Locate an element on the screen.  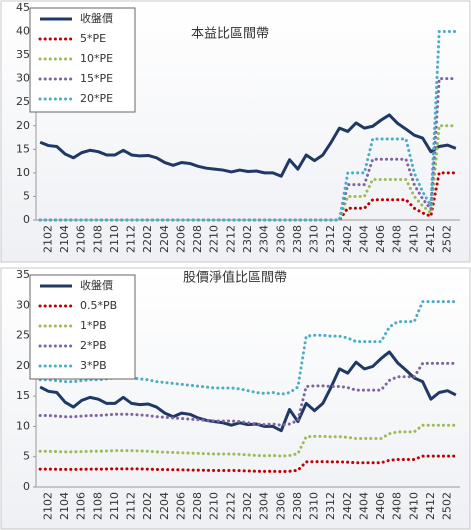
chart-title: 本益比區間帶 is located at coordinates (230, 34).